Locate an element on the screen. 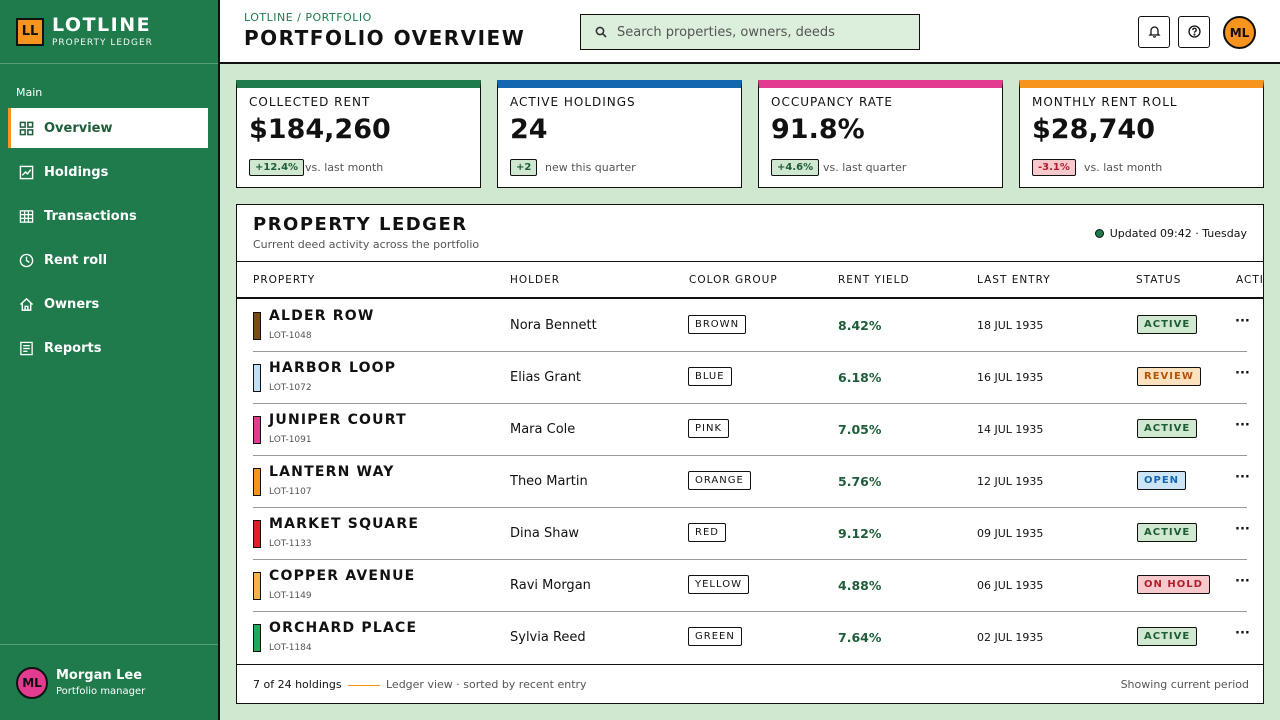 Image resolution: width=1280 pixels, height=720 pixels. kpi-value: $28,740 is located at coordinates (1093, 129).